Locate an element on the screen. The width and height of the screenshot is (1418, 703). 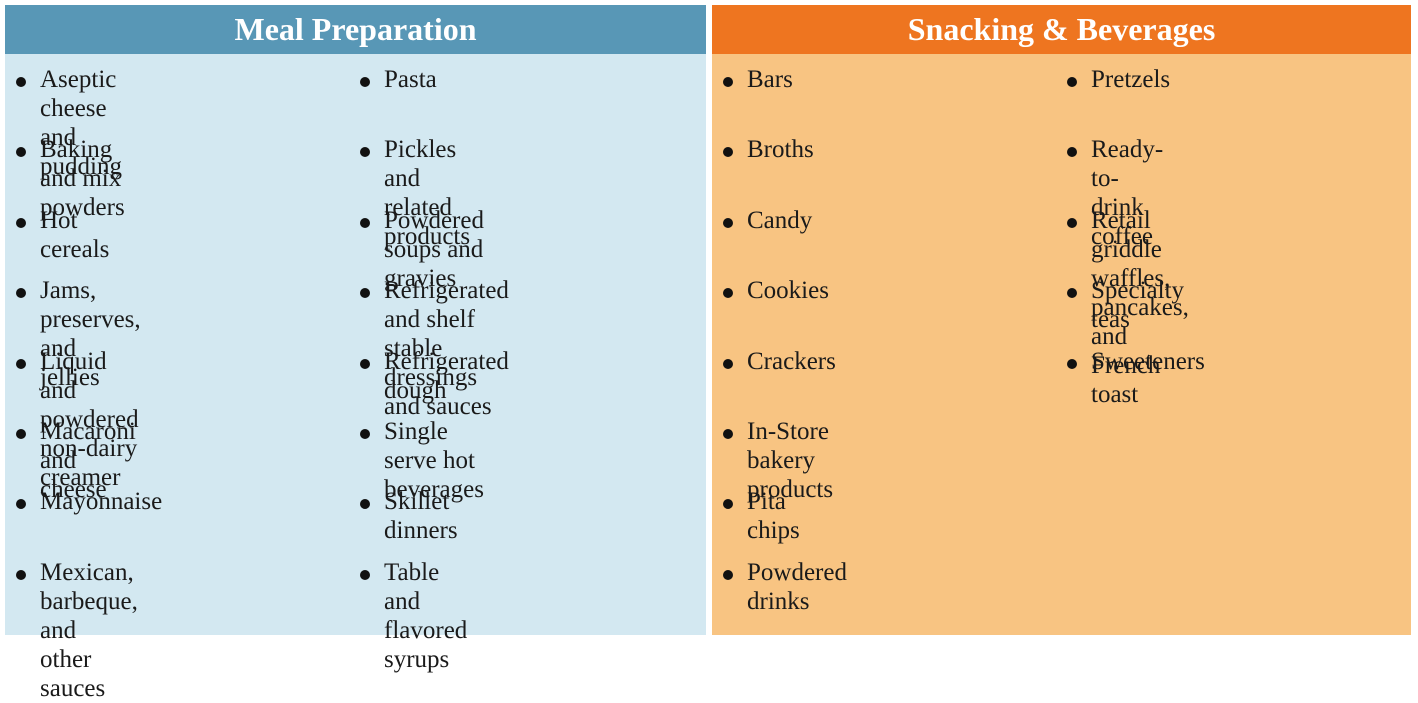
list-item-text: Pretzels is located at coordinates (1131, 79).